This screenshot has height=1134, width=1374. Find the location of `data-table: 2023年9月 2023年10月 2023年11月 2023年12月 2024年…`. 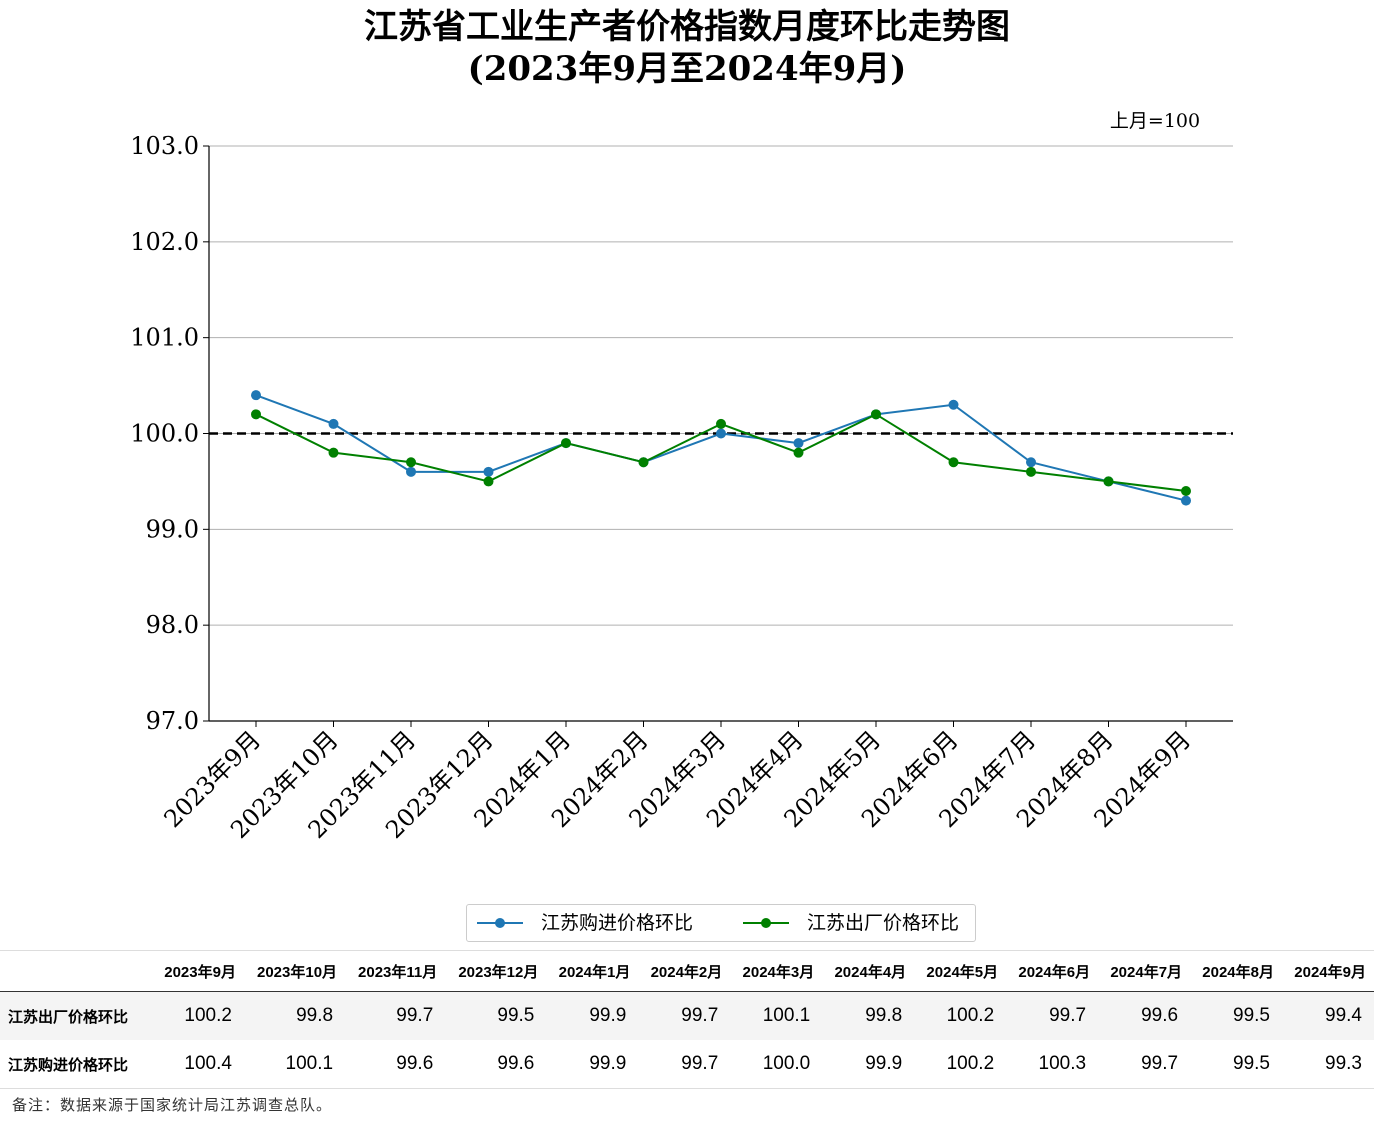

data-table: 2023年9月 2023年10月 2023年11月 2023年12月 2024年… is located at coordinates (687, 1019).